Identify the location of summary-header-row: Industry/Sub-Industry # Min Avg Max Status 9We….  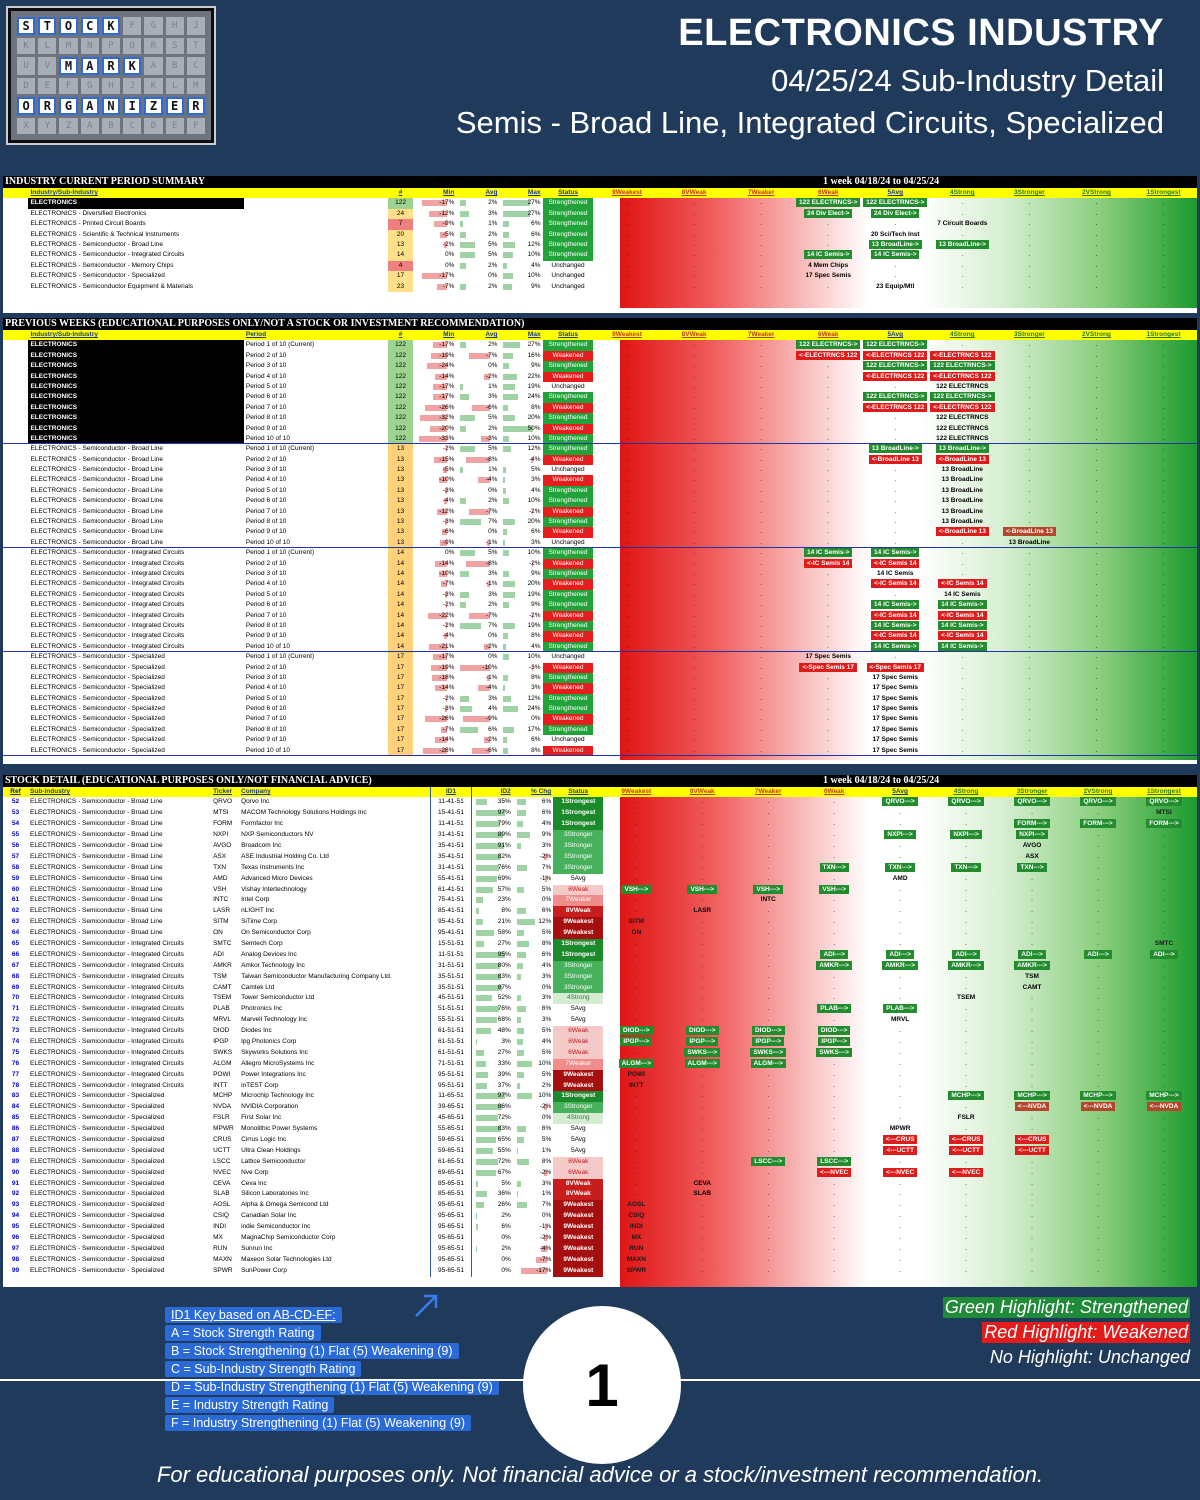
(600, 193).